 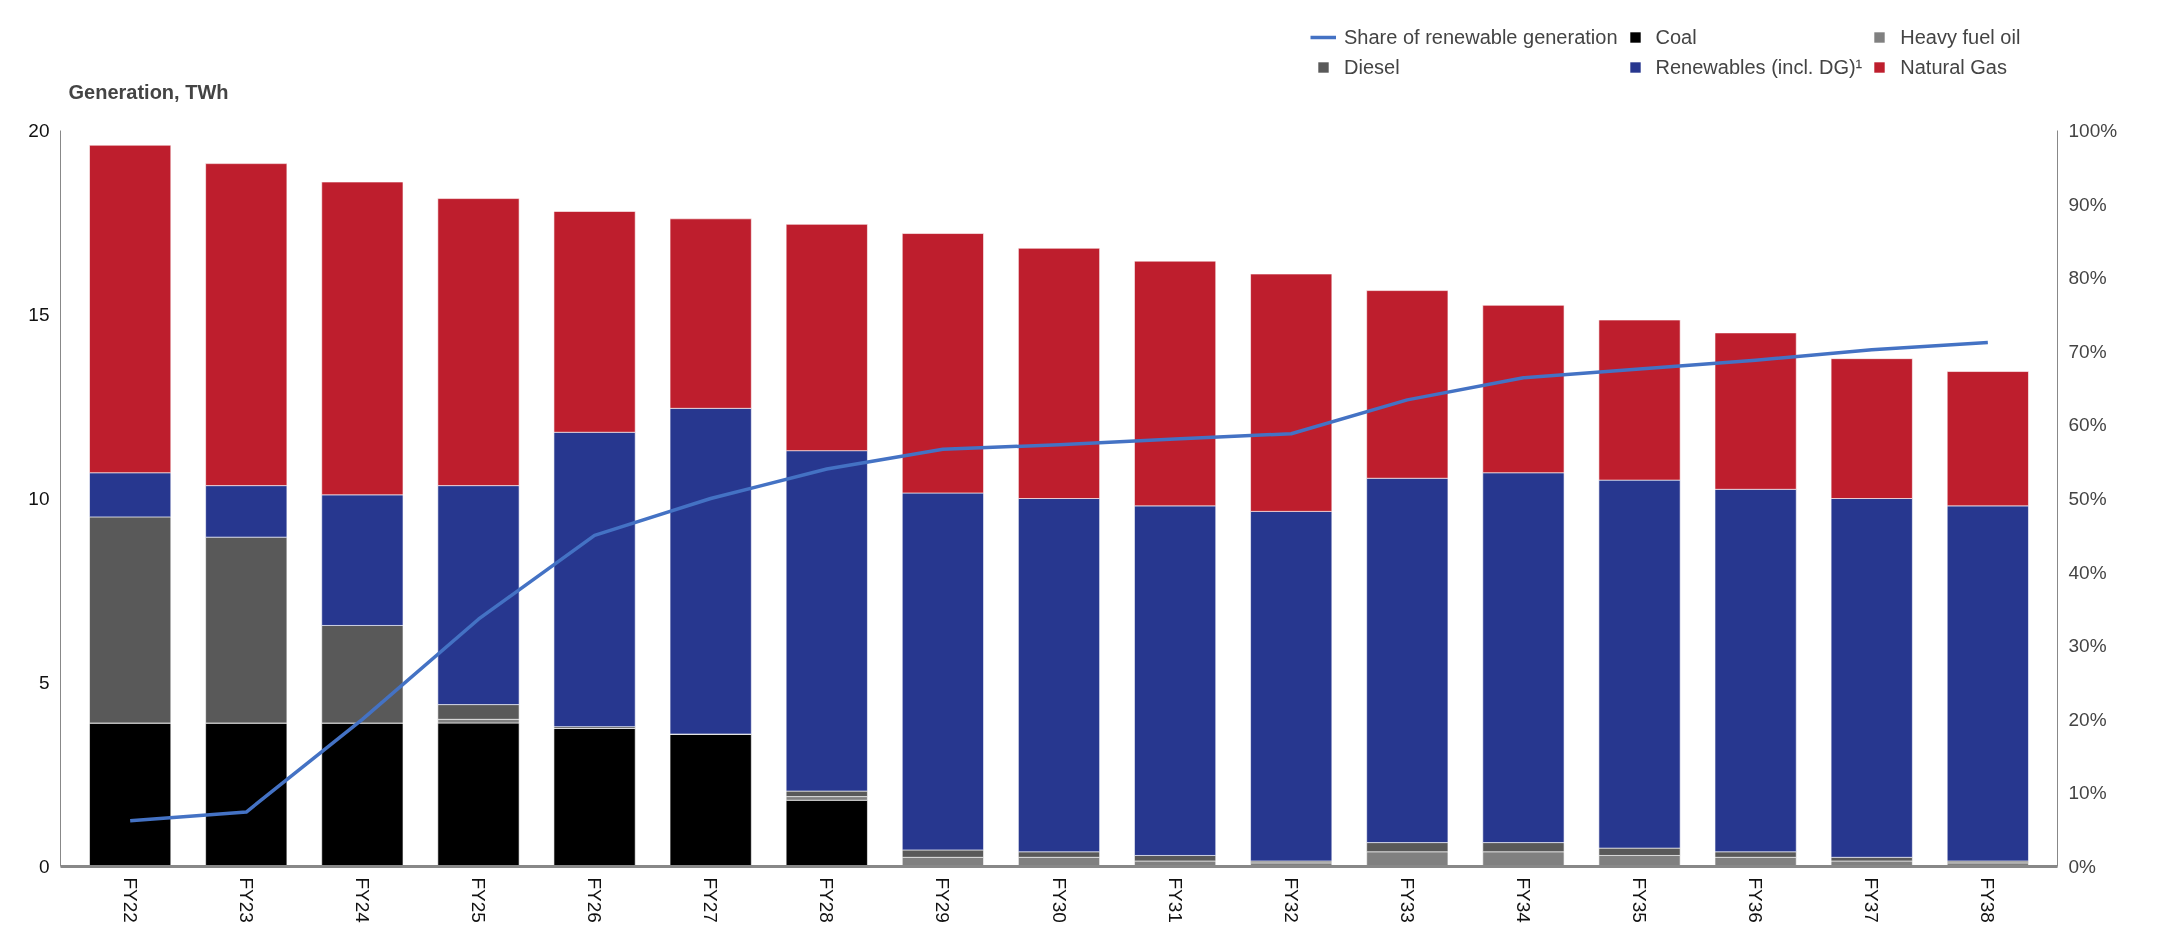 What do you see at coordinates (1953, 67) in the screenshot?
I see `legend-label: Natural Gas` at bounding box center [1953, 67].